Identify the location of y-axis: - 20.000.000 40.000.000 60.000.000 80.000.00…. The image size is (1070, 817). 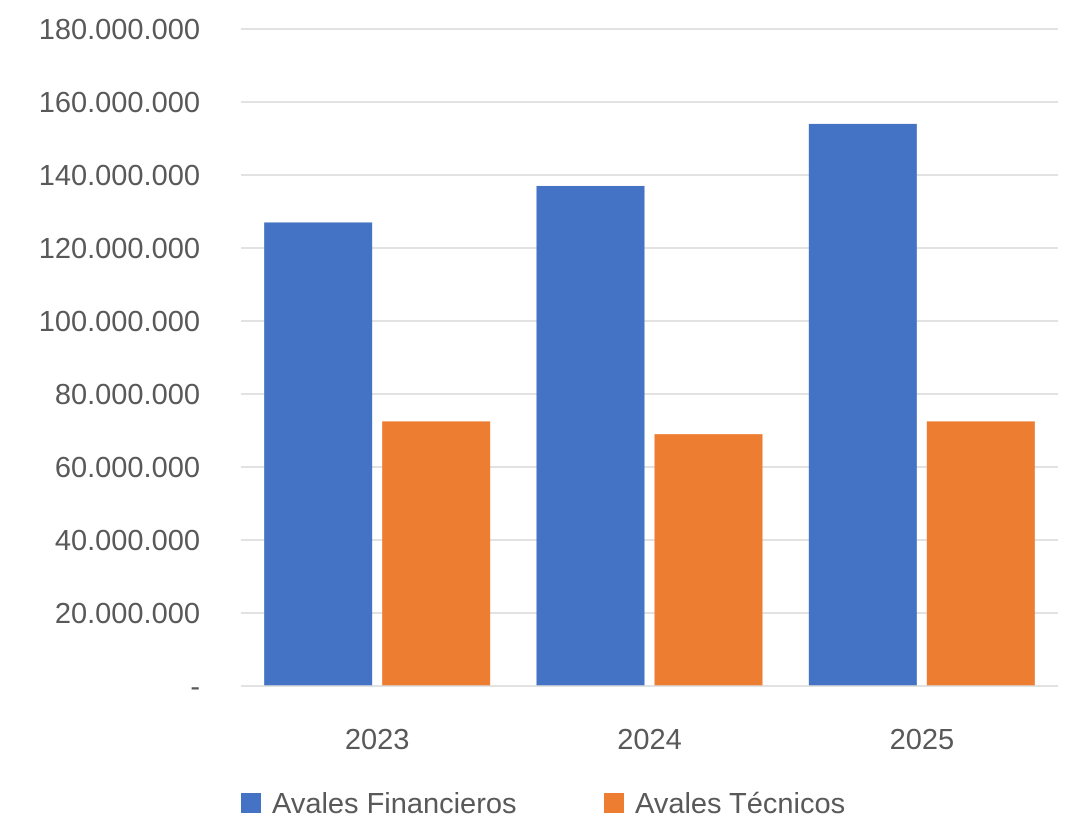
(119, 358).